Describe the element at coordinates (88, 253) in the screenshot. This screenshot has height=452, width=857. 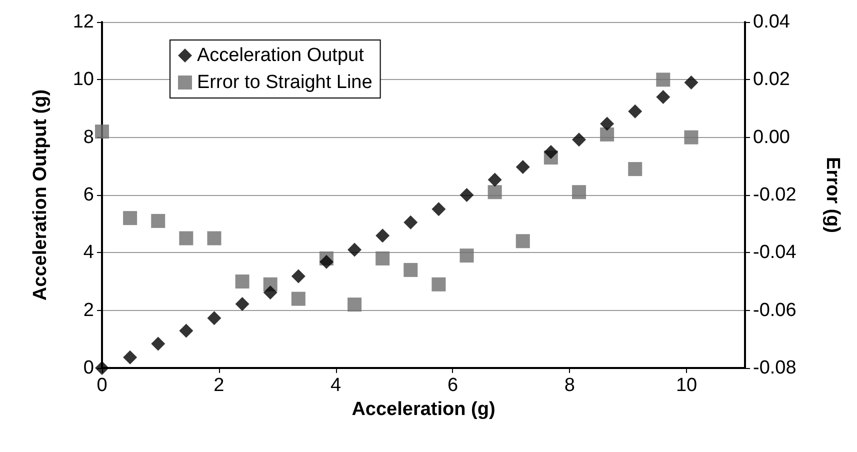
I see `y-tick-label: 4` at that location.